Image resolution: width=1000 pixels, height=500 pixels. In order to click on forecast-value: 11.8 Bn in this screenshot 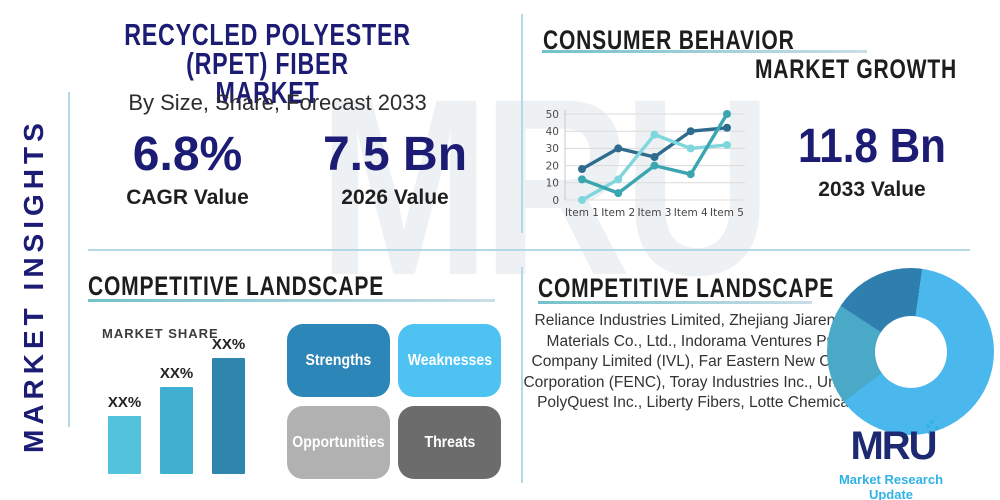, I will do `click(872, 146)`.